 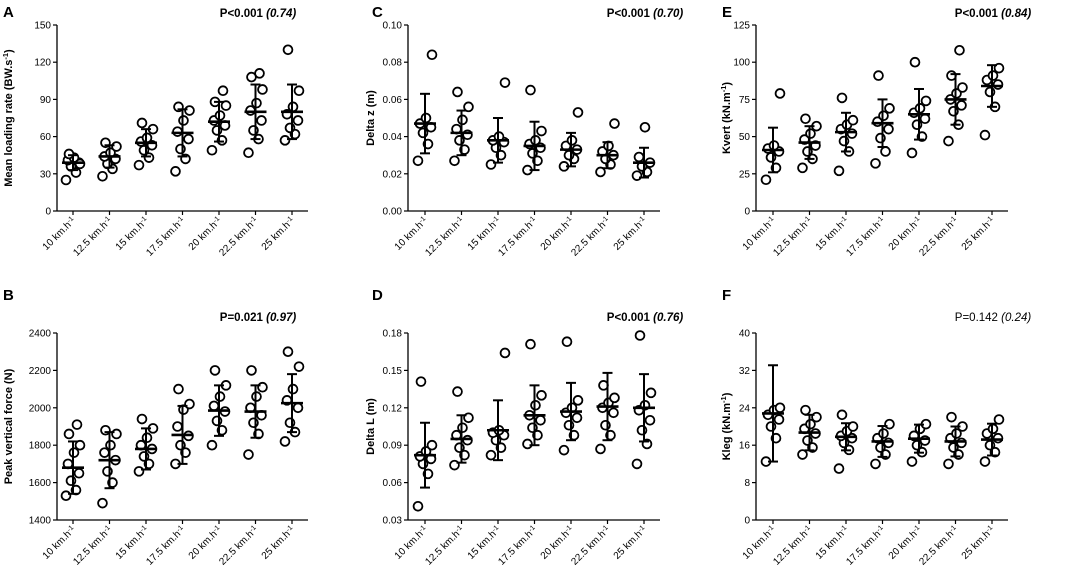 I want to click on y-tick-label: 150, so click(x=42, y=26).